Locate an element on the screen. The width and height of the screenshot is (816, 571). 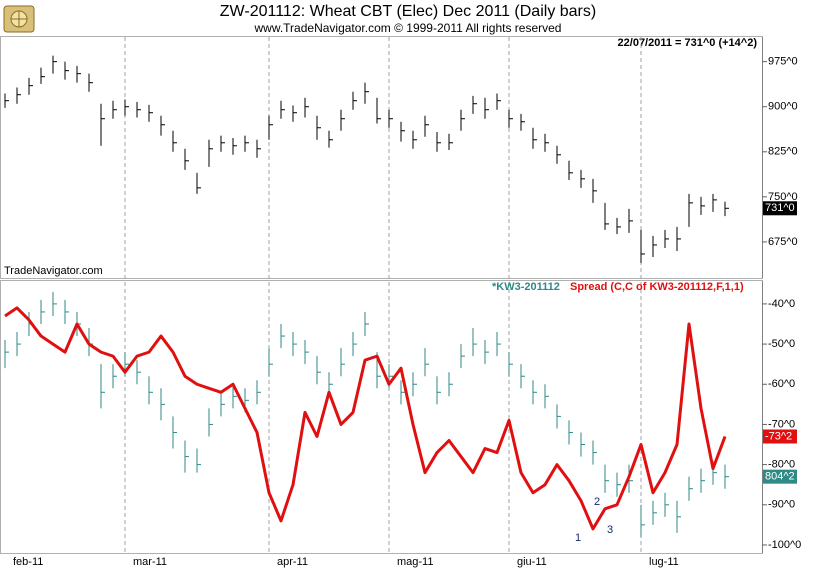
x-tick-label: apr-11 is located at coordinates (292, 562).